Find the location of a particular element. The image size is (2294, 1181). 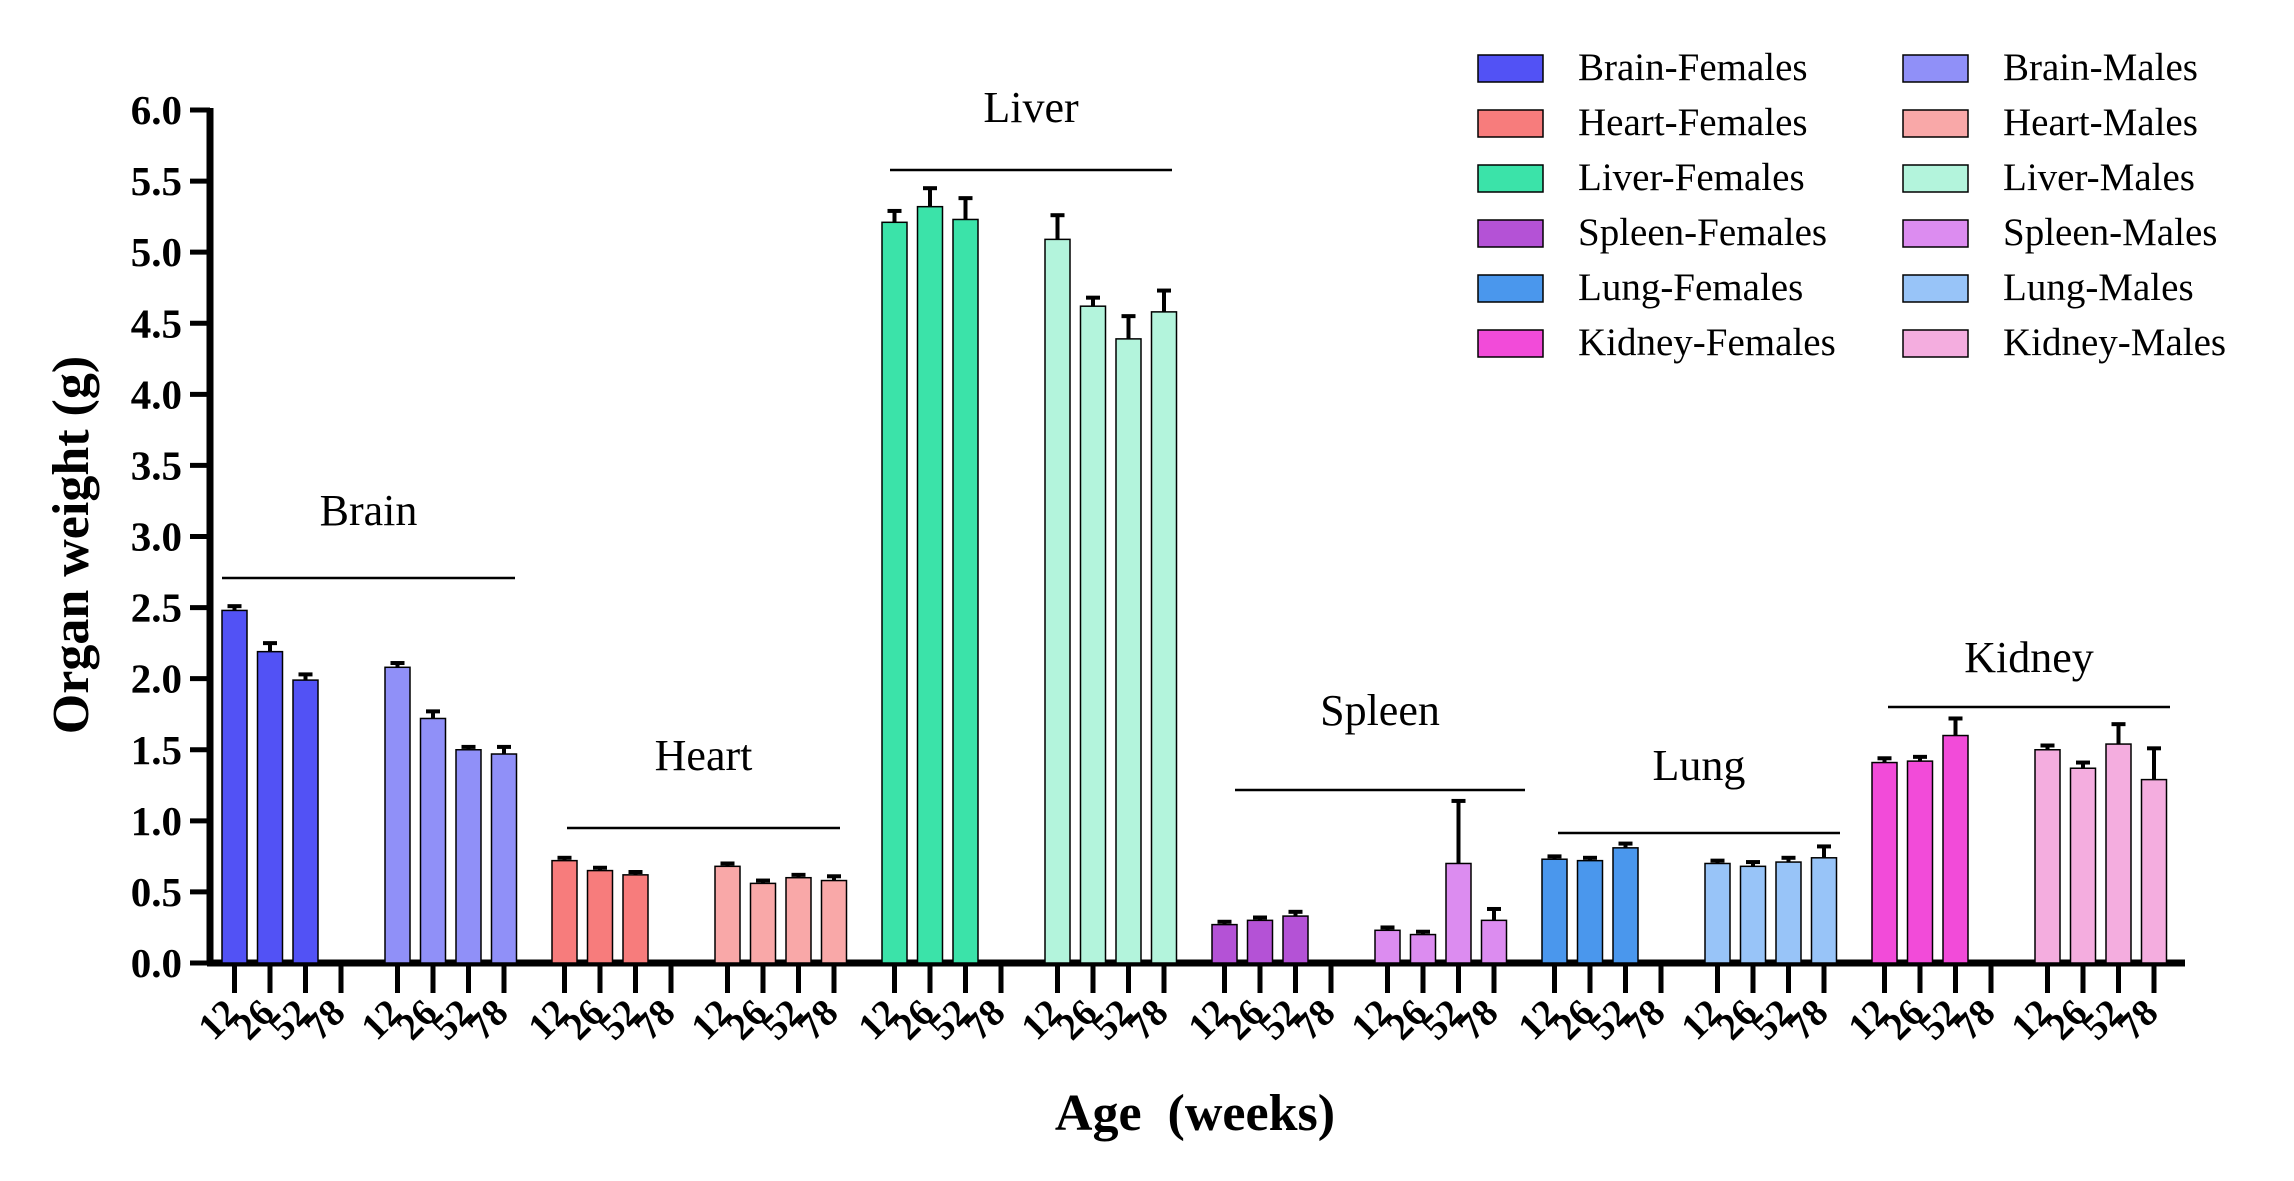

legend-label: Spleen-Females is located at coordinates (1702, 232).